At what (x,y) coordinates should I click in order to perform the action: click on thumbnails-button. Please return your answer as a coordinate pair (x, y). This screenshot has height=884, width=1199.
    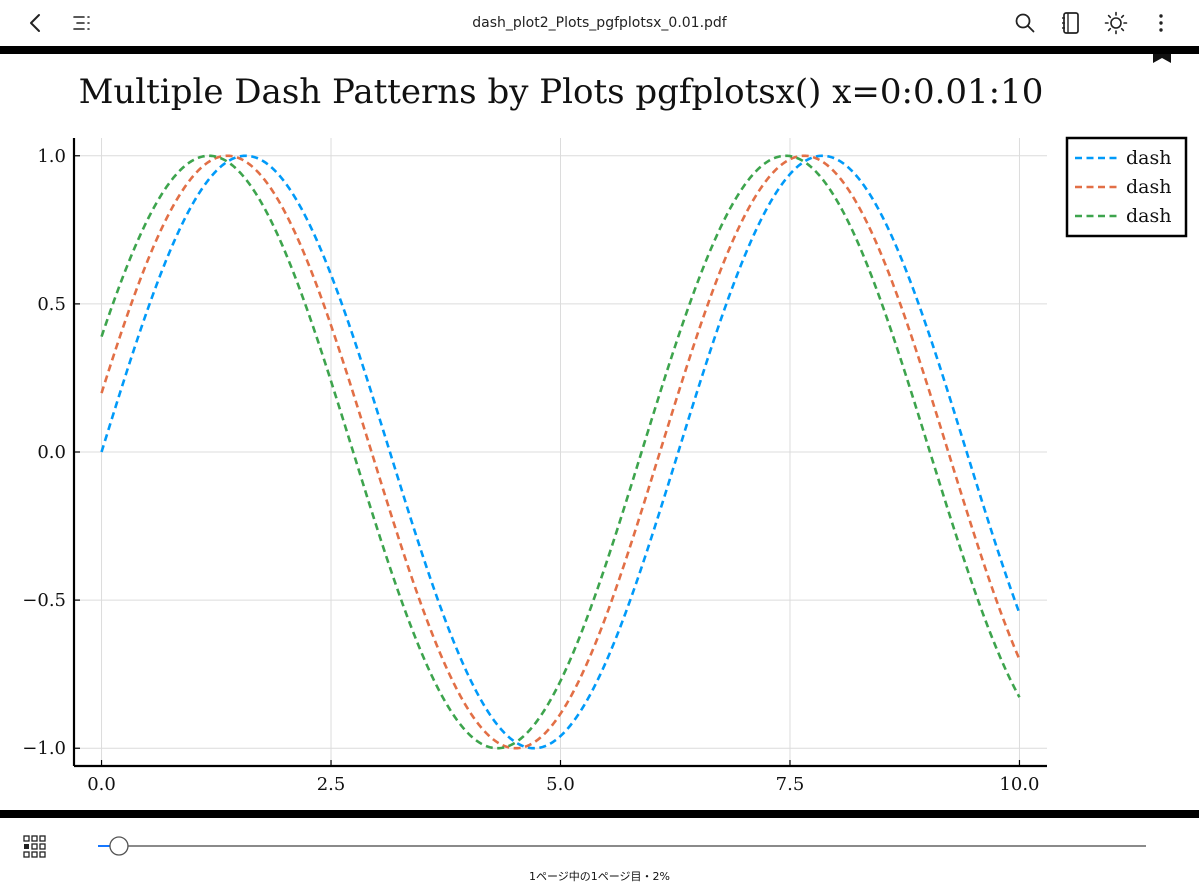
    Looking at the image, I should click on (35, 847).